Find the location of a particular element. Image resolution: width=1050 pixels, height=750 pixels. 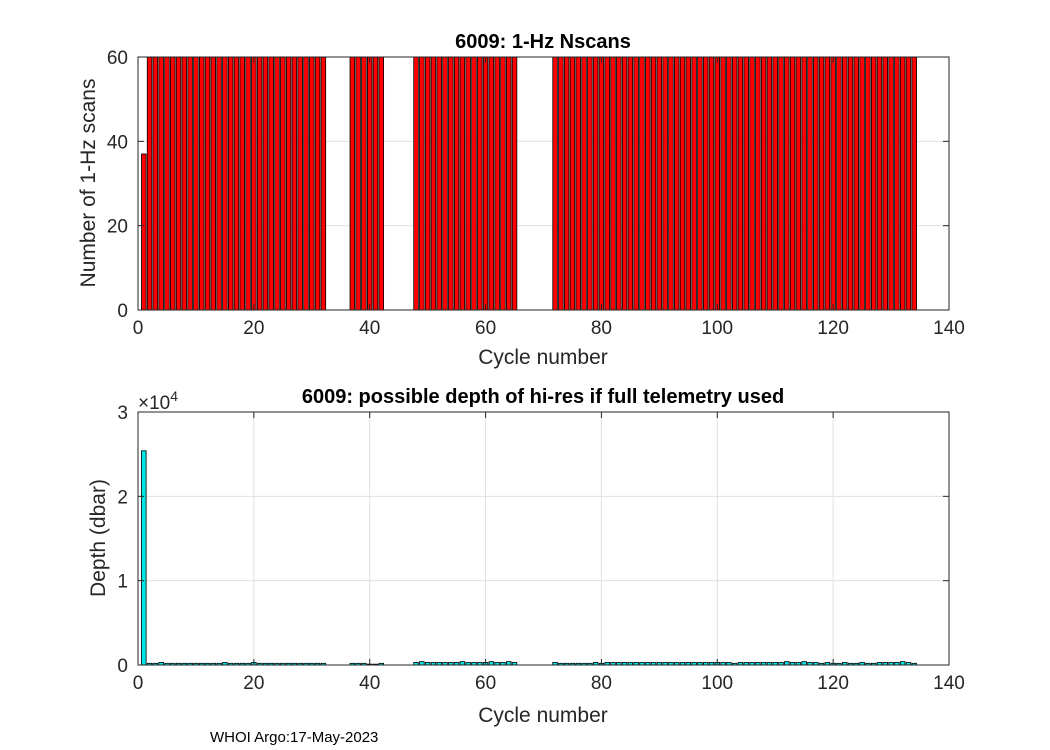

depth-xtick-label: 20 is located at coordinates (253, 683).